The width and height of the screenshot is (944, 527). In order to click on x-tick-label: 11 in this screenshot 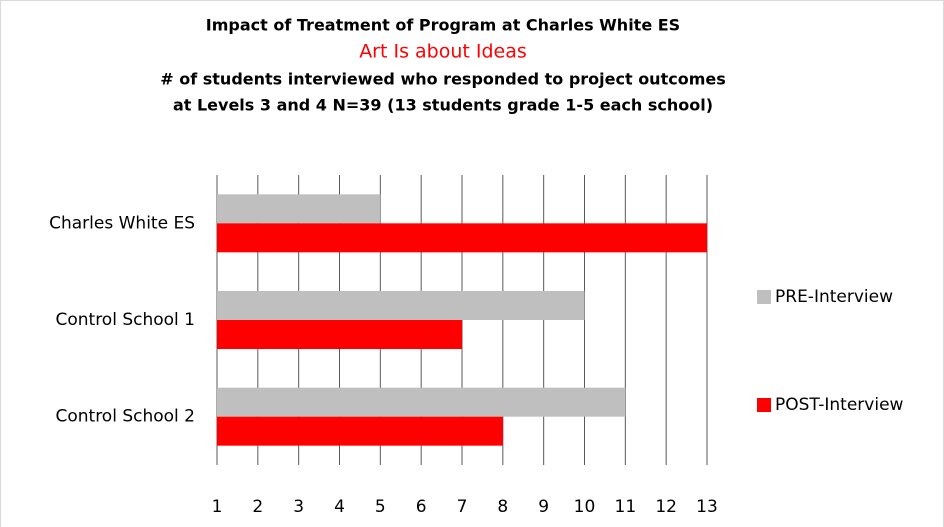, I will do `click(626, 507)`.